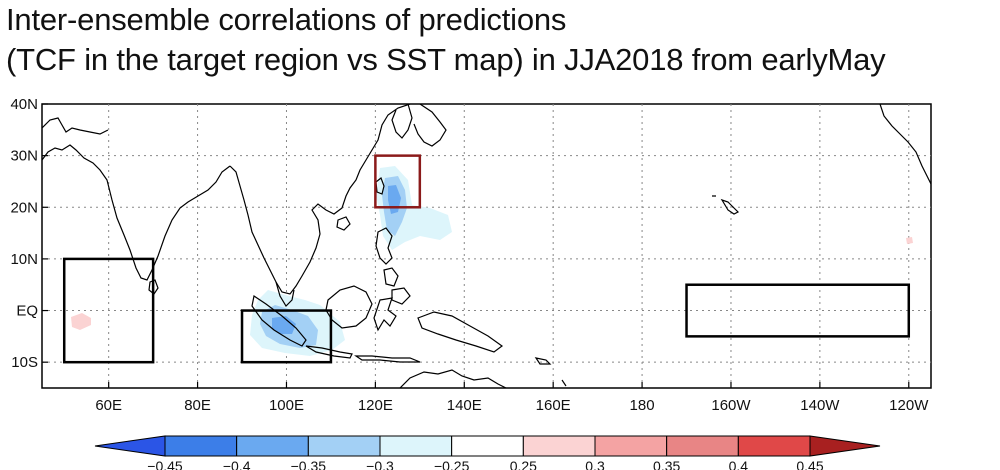  What do you see at coordinates (430, 125) in the screenshot?
I see `coastline-japan` at bounding box center [430, 125].